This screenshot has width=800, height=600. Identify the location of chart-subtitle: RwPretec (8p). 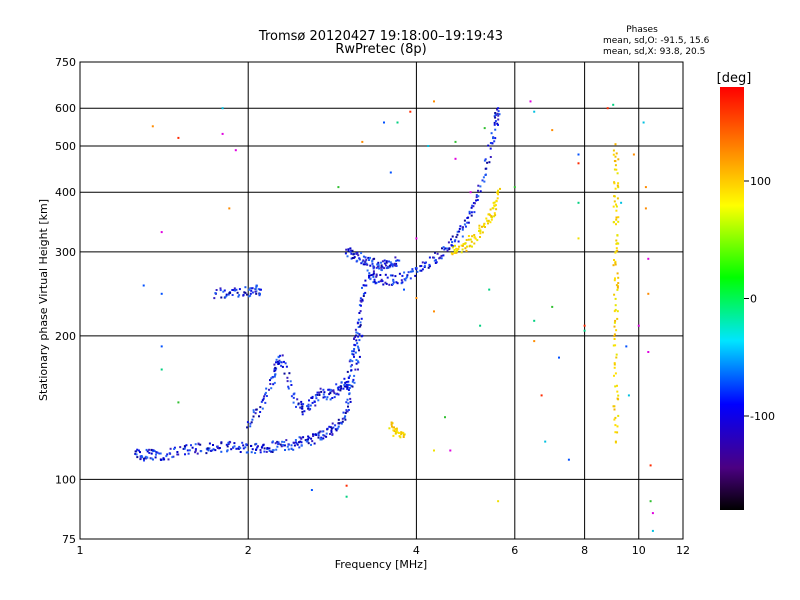
(380, 49).